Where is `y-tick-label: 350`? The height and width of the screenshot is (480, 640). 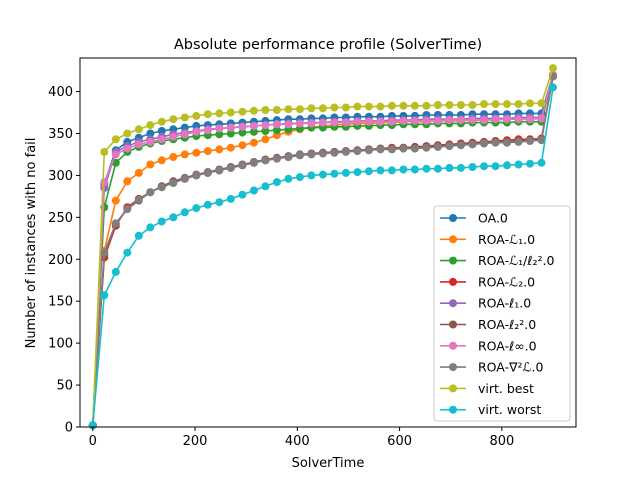
y-tick-label: 350 is located at coordinates (60, 134).